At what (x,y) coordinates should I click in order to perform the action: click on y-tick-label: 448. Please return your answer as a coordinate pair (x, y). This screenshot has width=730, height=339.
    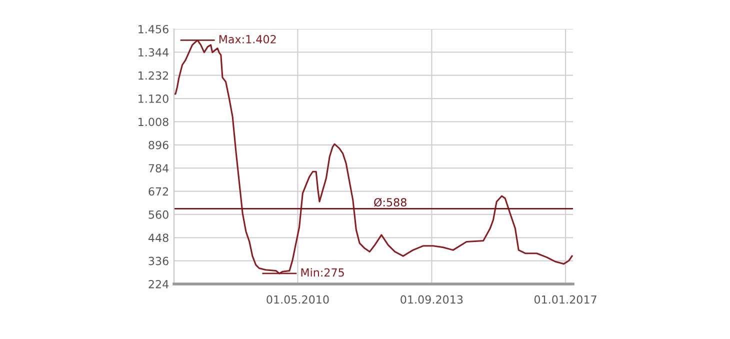
    Looking at the image, I should click on (158, 238).